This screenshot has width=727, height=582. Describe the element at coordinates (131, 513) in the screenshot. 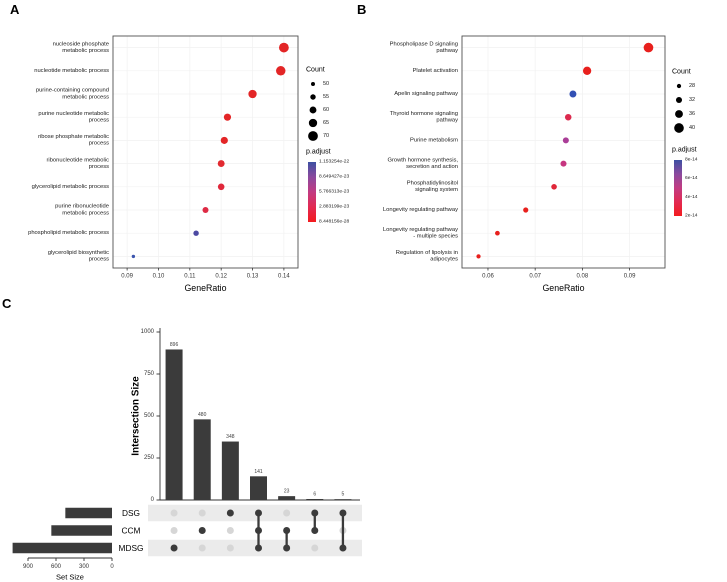

I see `set-name: DSG` at that location.